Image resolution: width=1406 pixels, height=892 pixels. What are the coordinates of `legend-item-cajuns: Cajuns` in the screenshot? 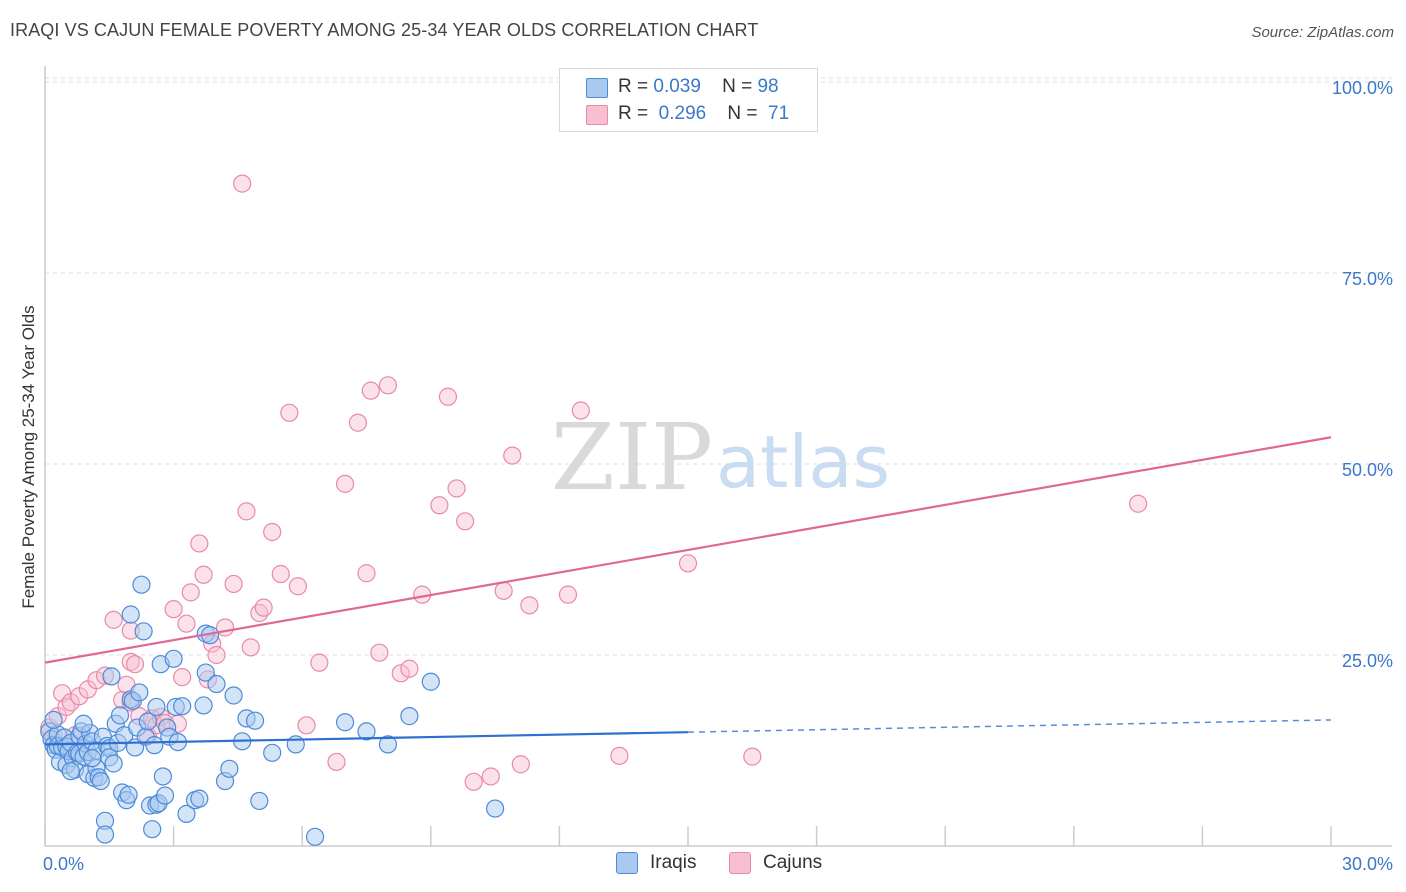 It's located at (775, 863).